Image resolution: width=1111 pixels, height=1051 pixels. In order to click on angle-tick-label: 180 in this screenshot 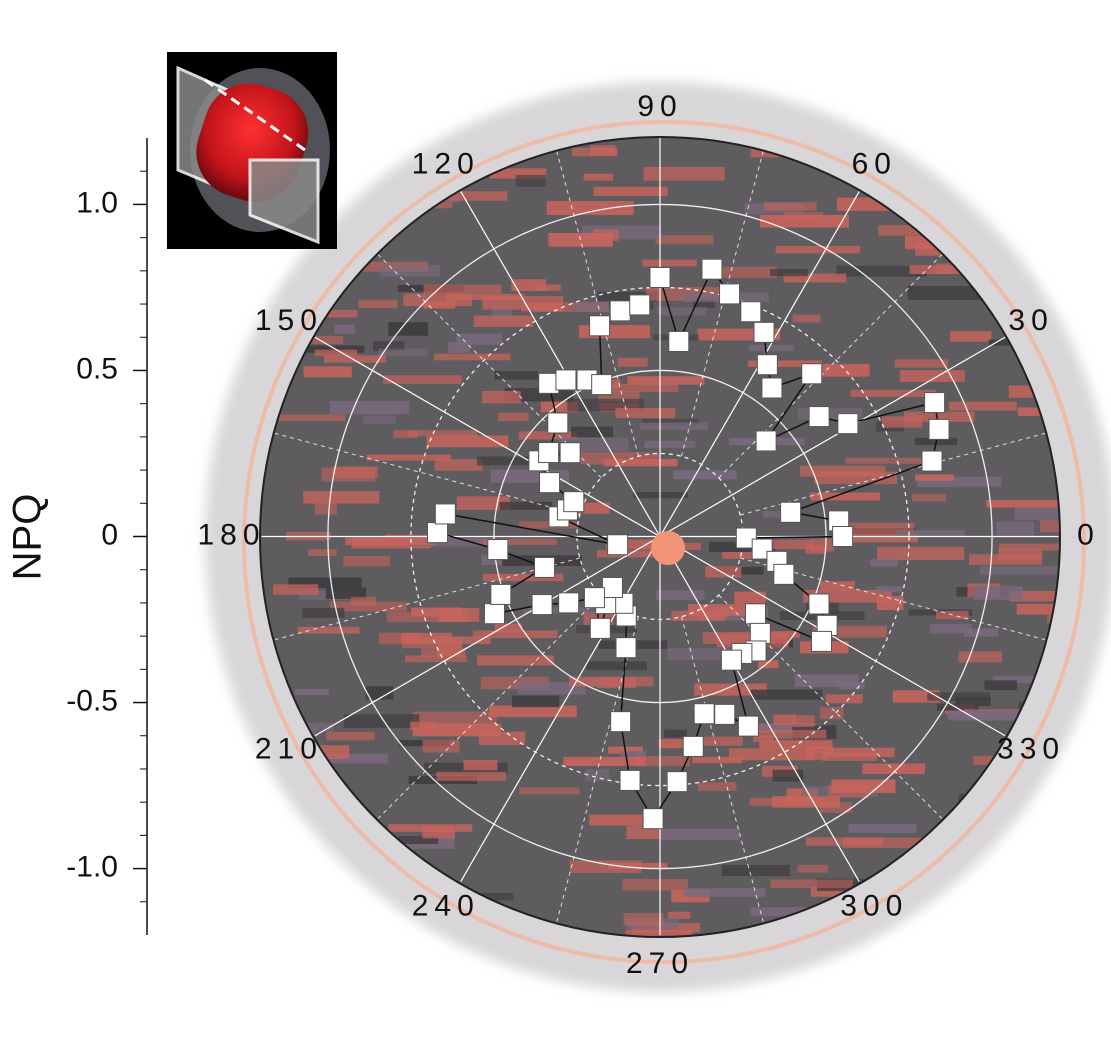, I will do `click(231, 534)`.